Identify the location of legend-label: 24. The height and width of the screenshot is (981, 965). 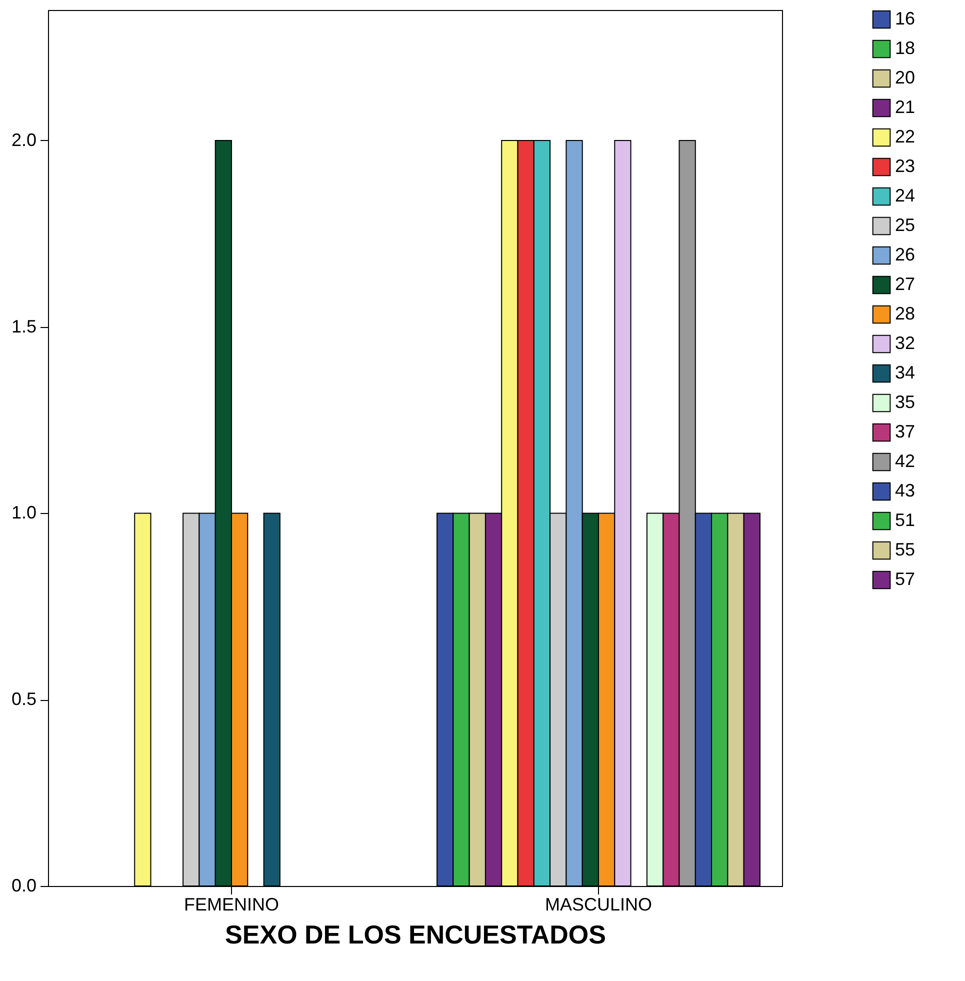
(905, 196).